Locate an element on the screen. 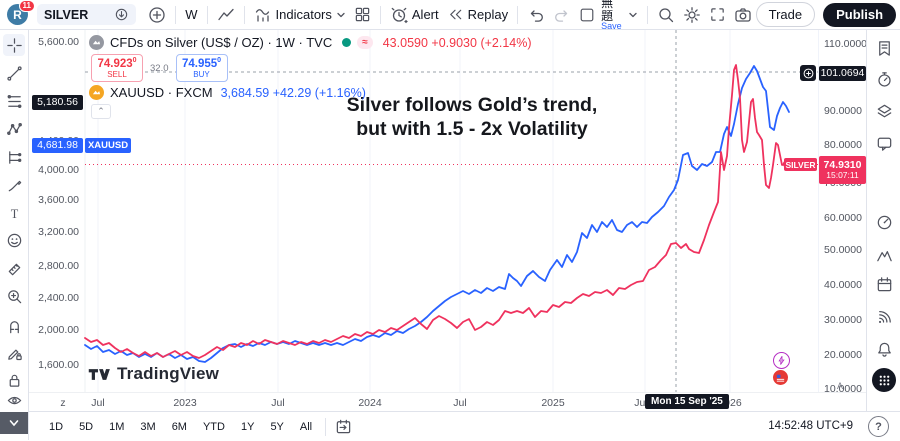  object-tree-button is located at coordinates (884, 111).